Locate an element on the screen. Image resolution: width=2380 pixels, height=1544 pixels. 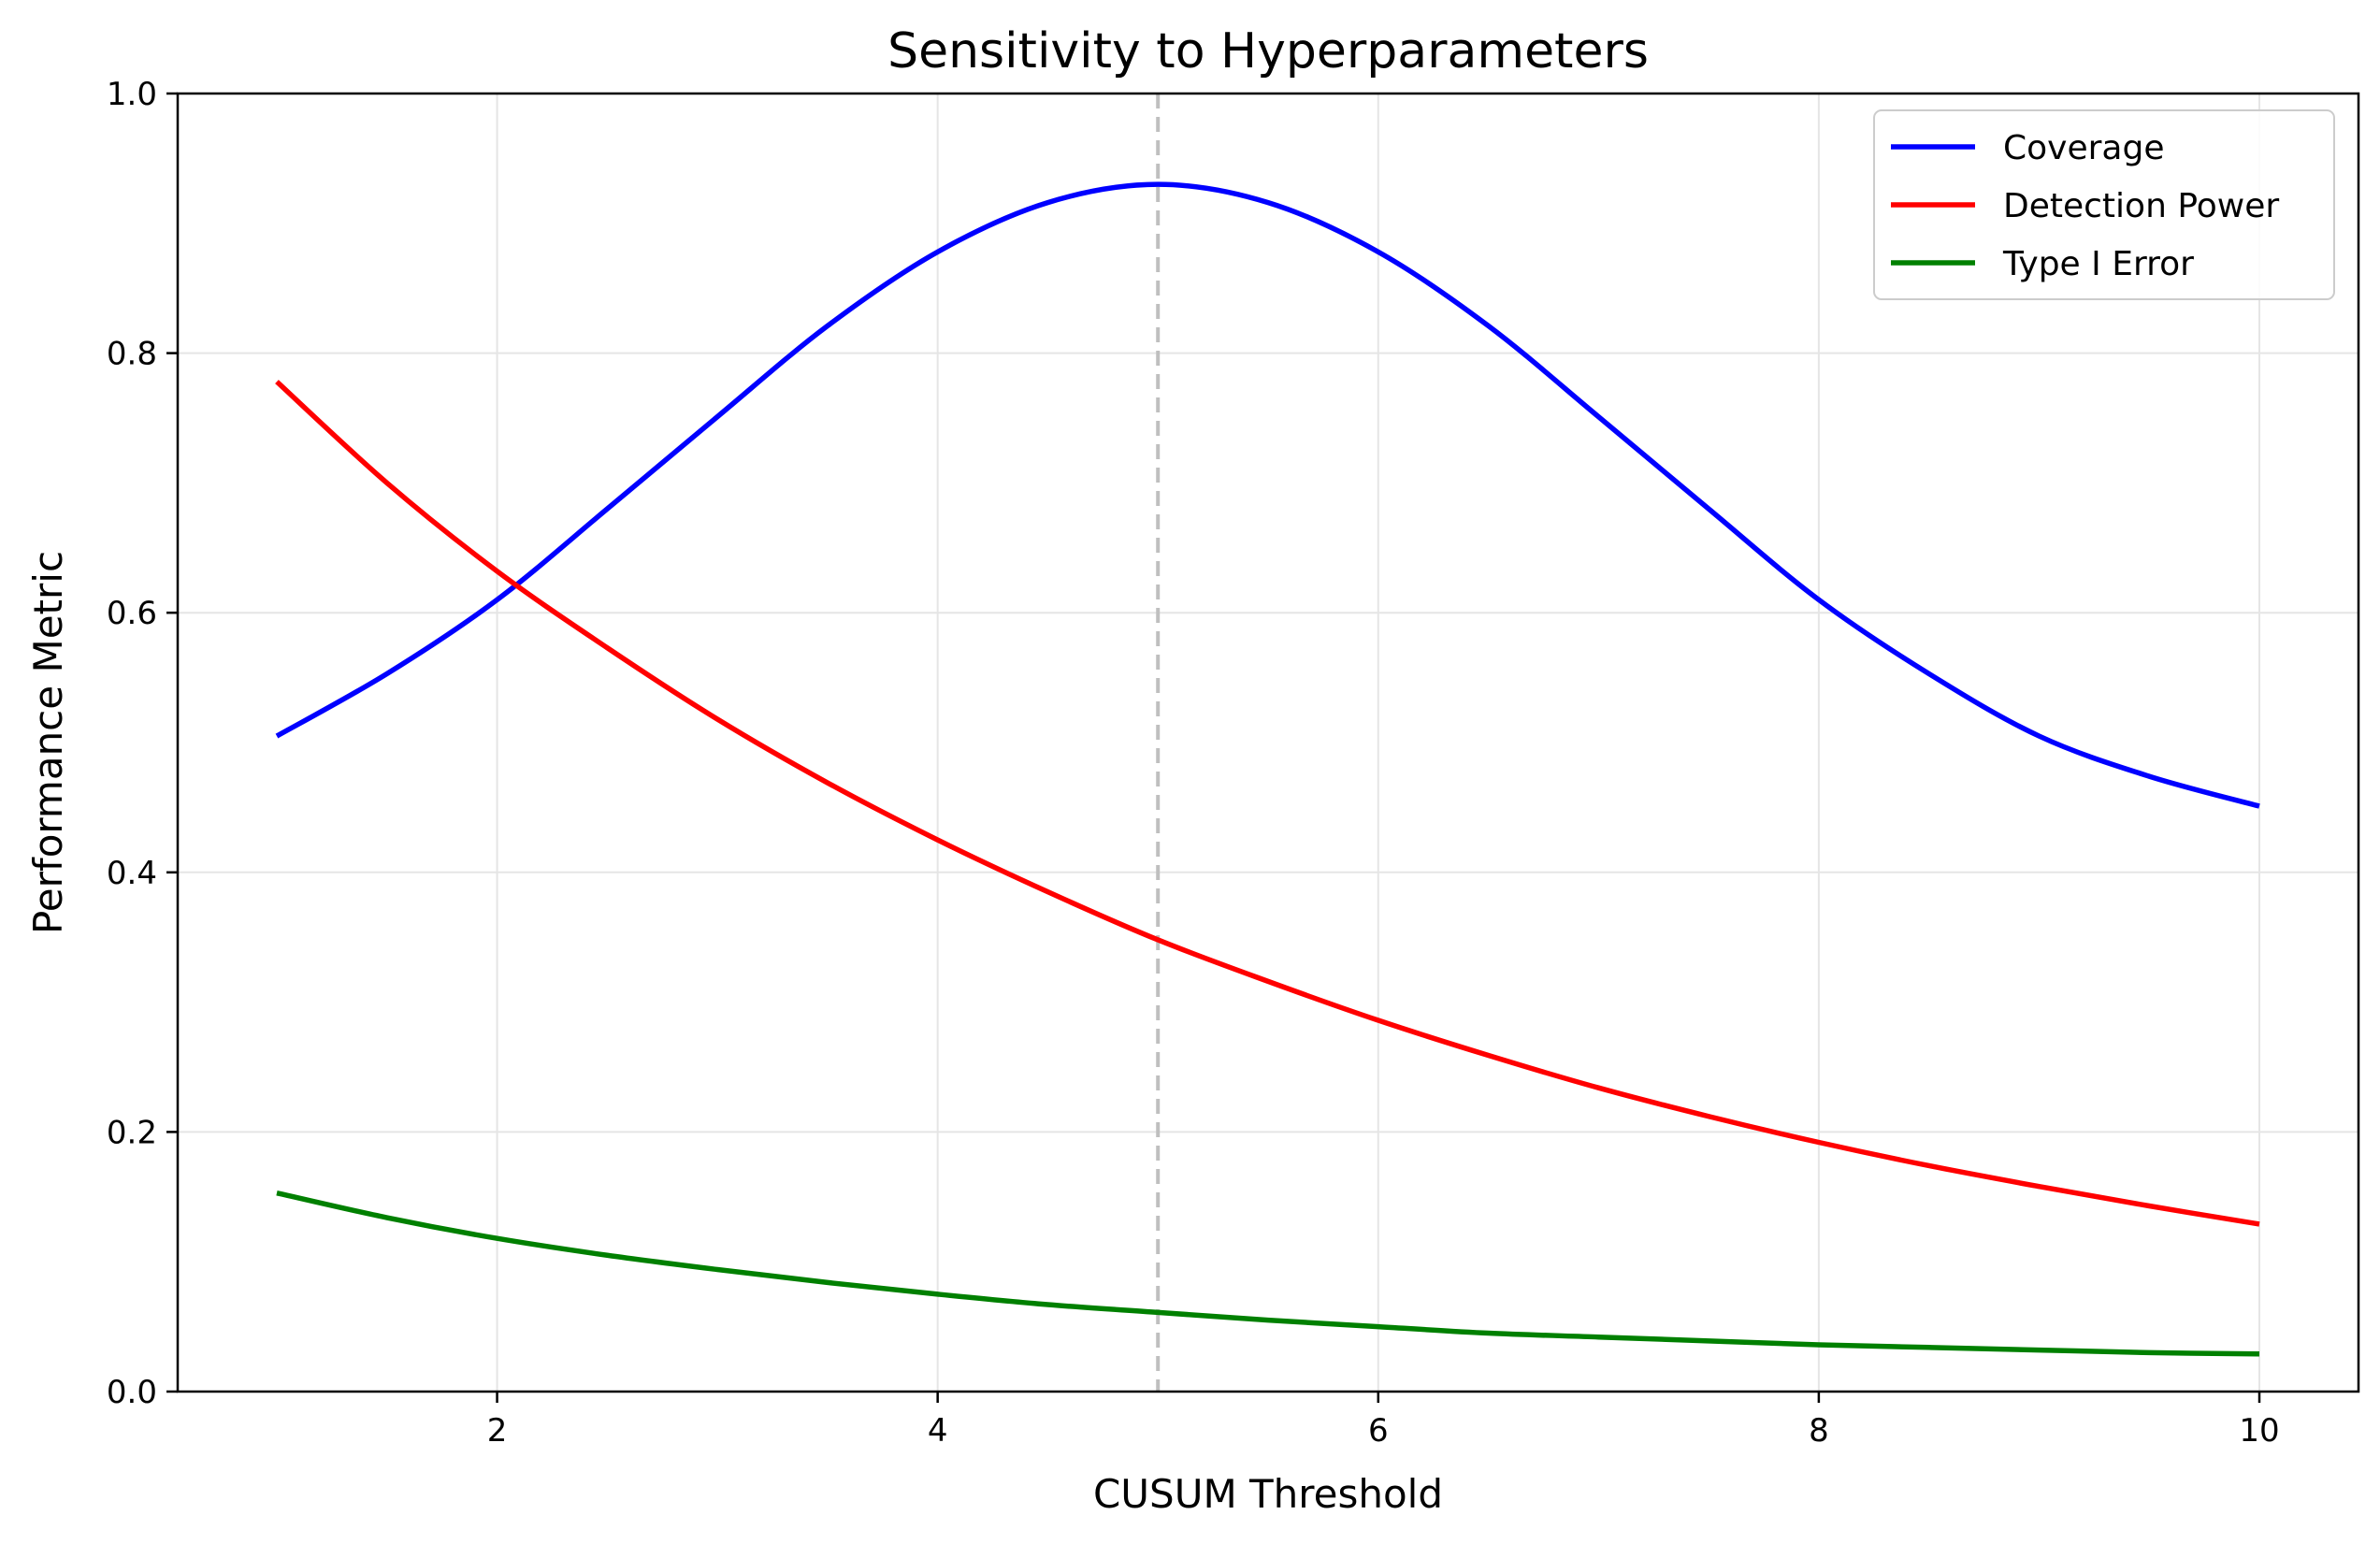
x-tick-label: 6 is located at coordinates (1378, 1431).